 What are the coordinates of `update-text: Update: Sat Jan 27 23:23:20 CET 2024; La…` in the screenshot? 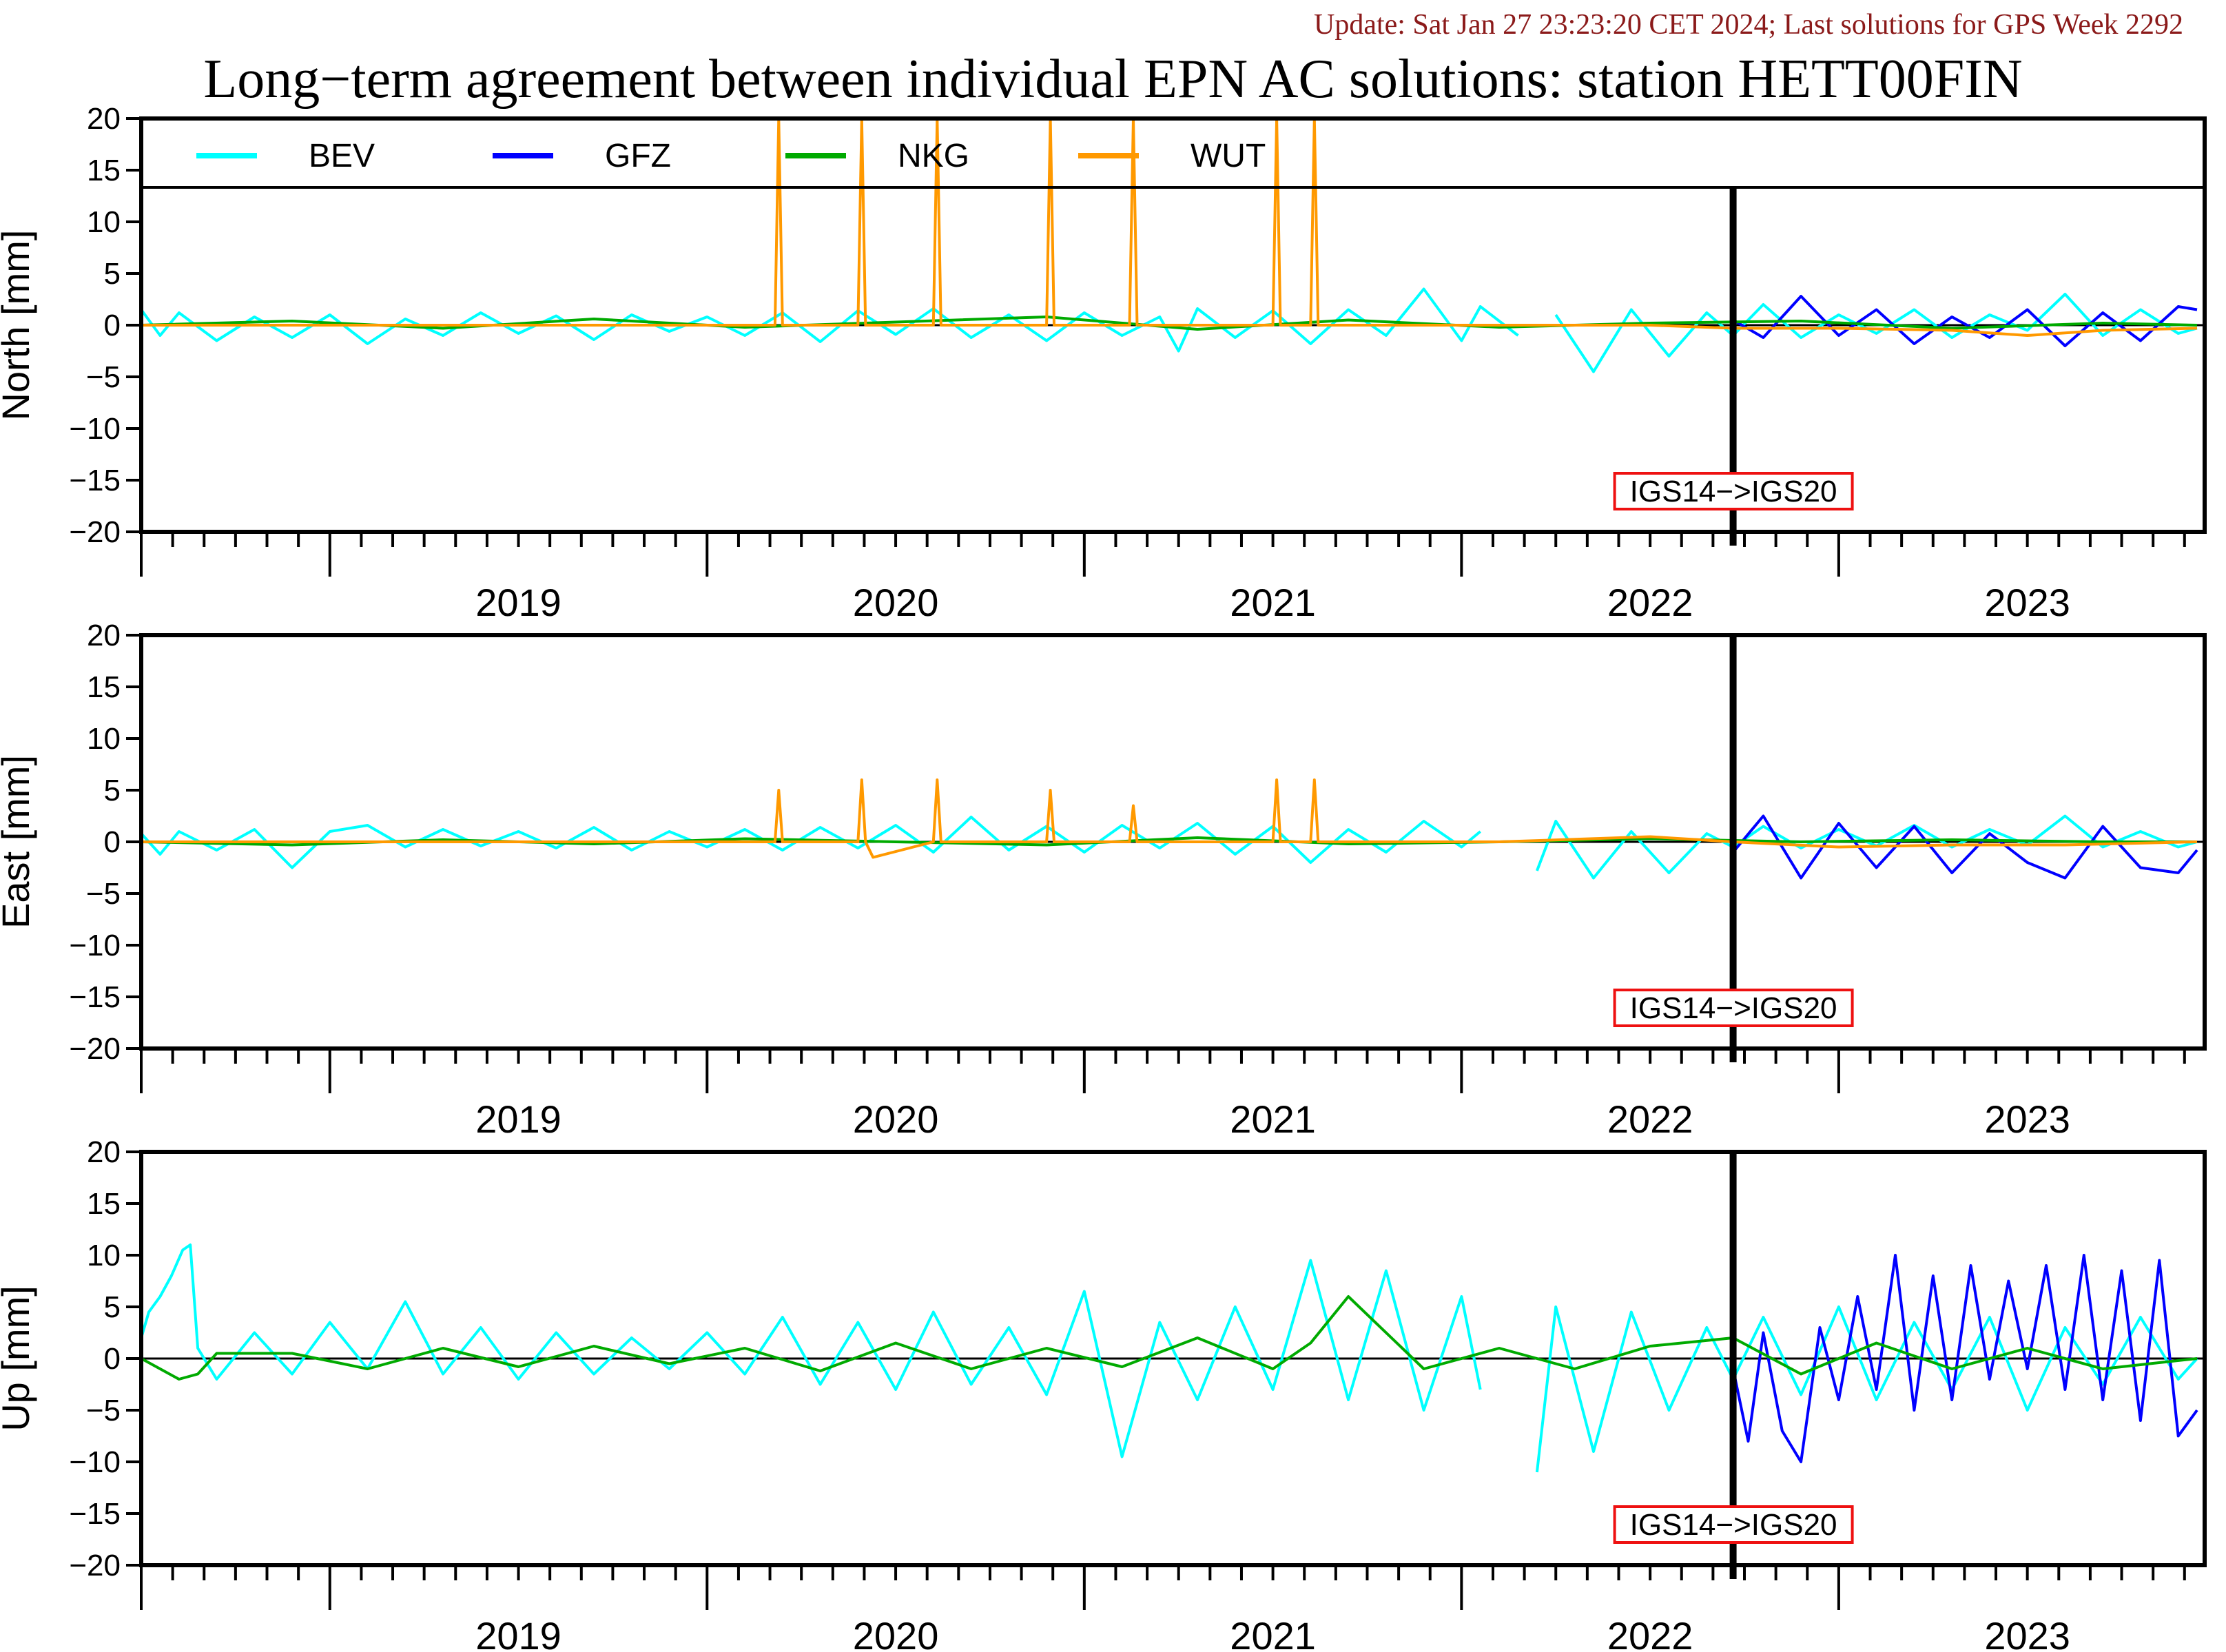 It's located at (1748, 25).